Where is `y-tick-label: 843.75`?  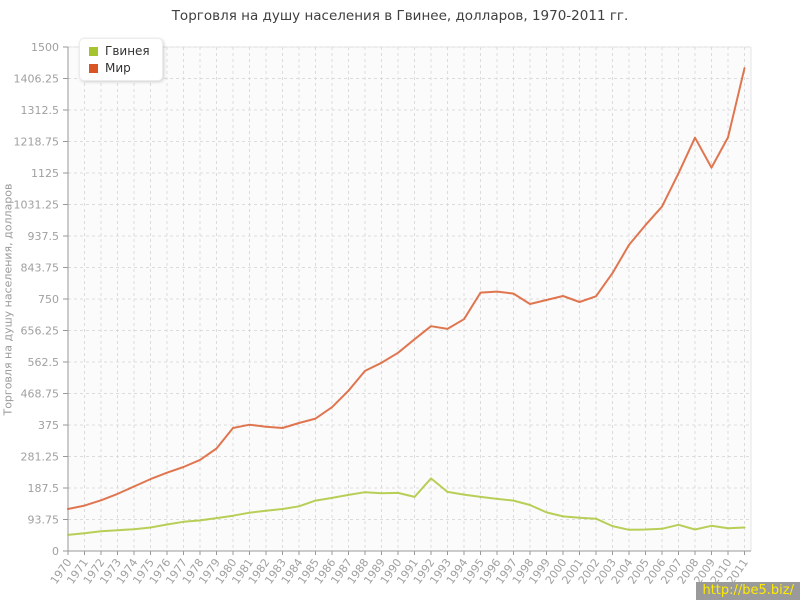 y-tick-label: 843.75 is located at coordinates (40, 268).